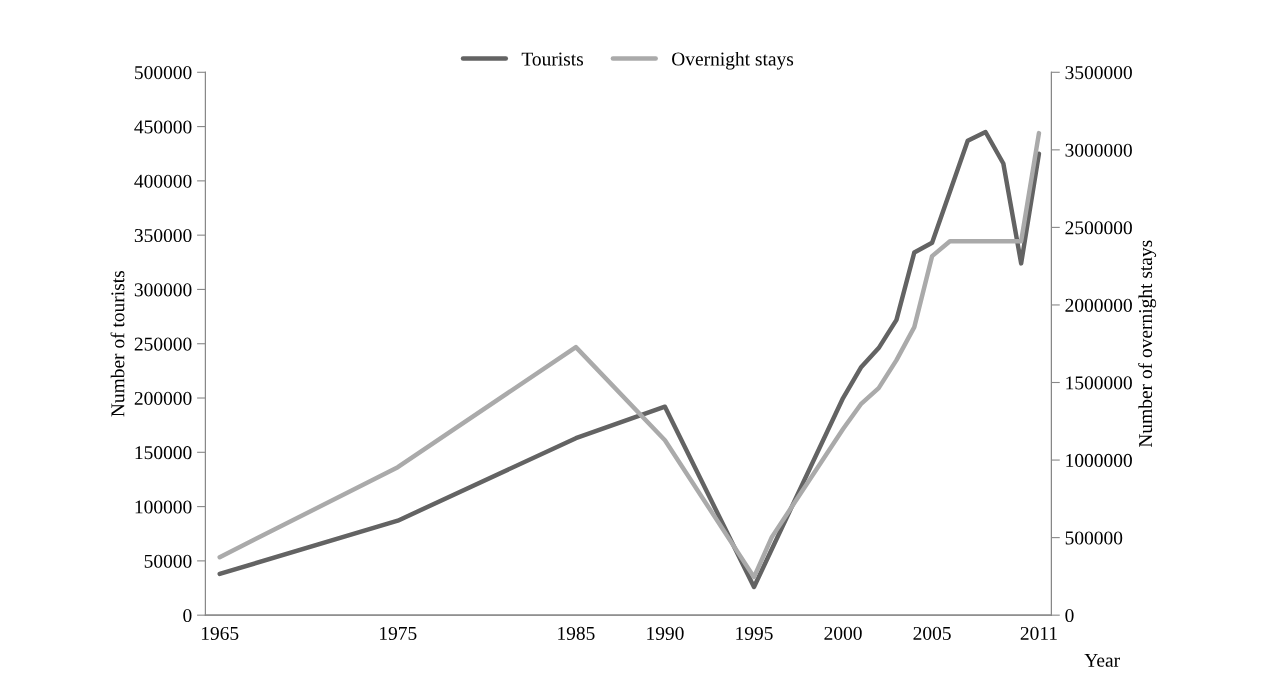 Image resolution: width=1276 pixels, height=682 pixels. Describe the element at coordinates (168, 561) in the screenshot. I see `y-tick-label: 50000` at that location.